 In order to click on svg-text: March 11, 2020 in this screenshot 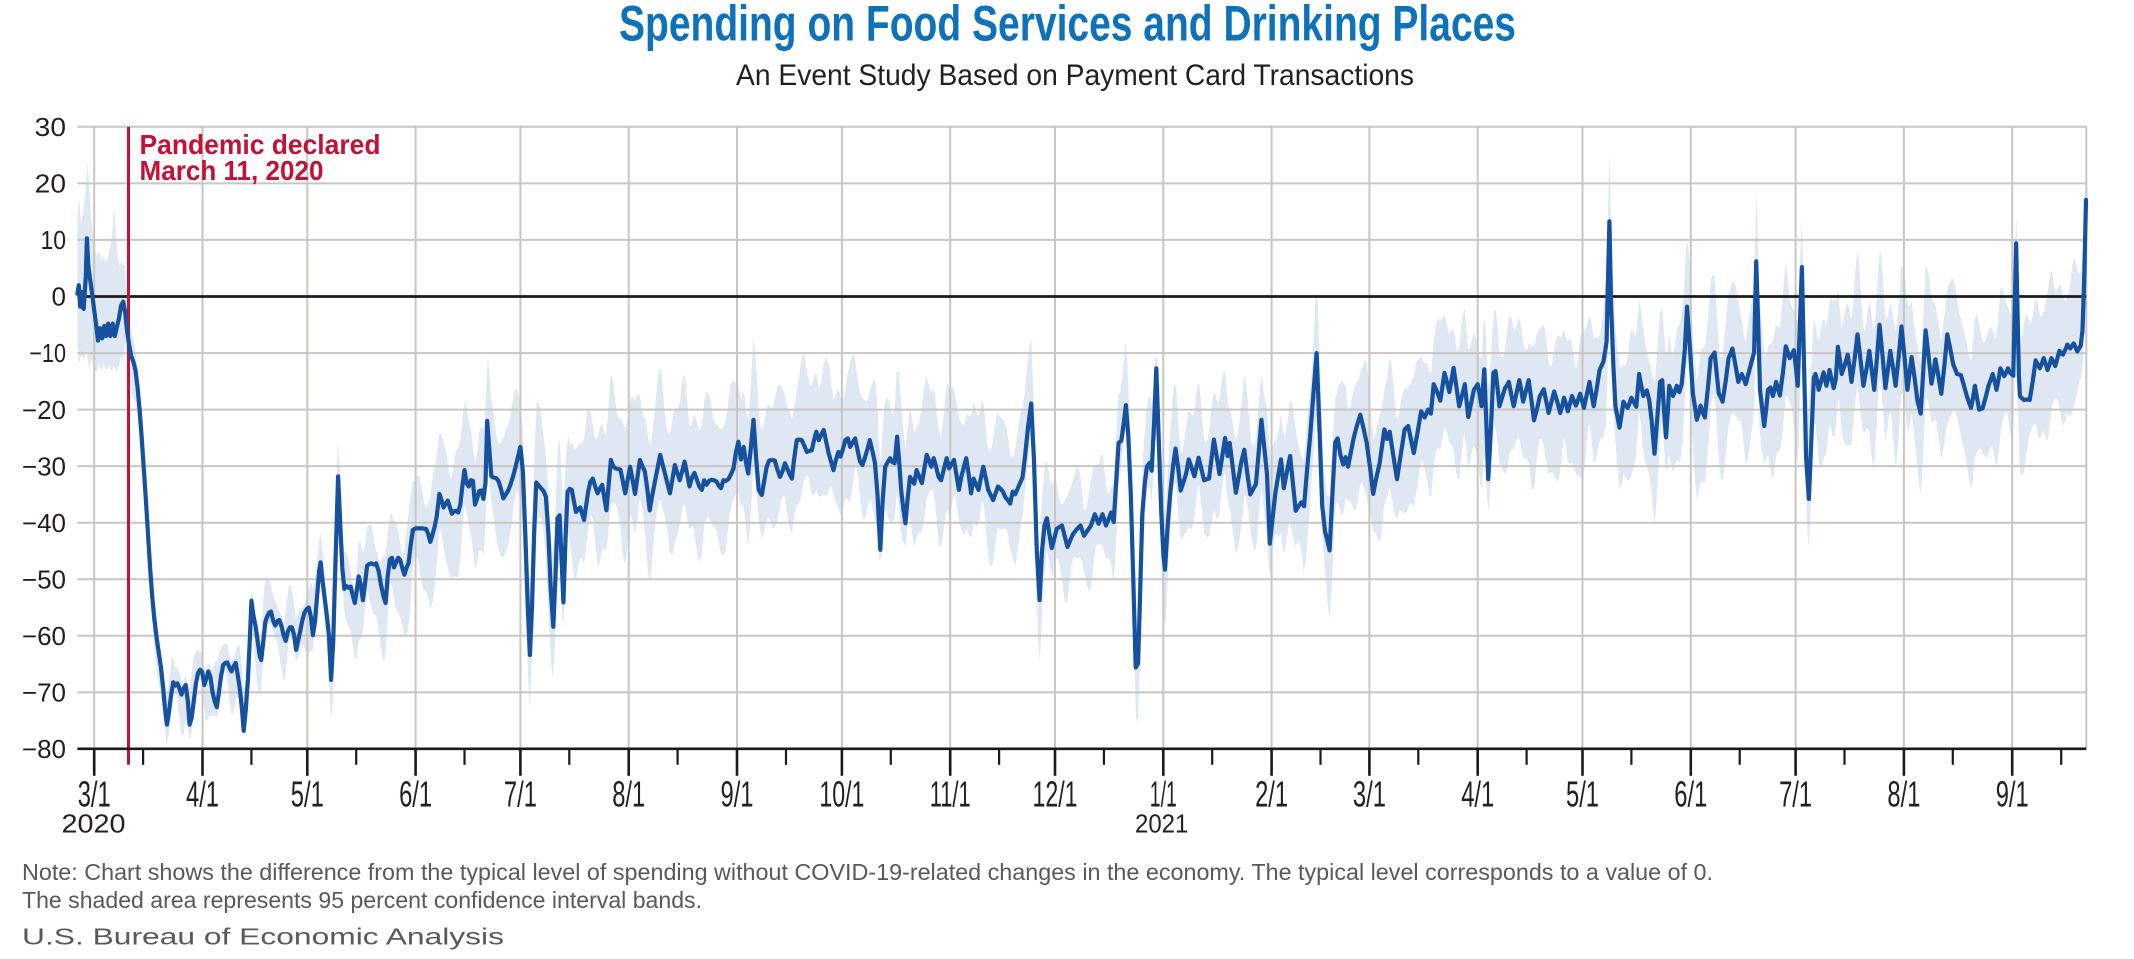, I will do `click(232, 170)`.